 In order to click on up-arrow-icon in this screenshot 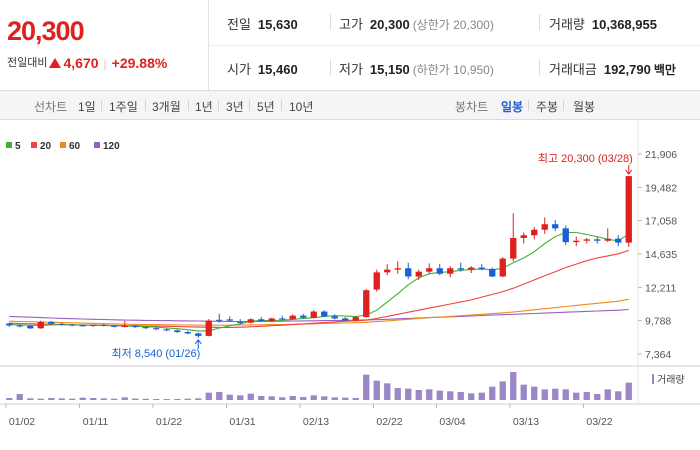, I will do `click(55, 63)`.